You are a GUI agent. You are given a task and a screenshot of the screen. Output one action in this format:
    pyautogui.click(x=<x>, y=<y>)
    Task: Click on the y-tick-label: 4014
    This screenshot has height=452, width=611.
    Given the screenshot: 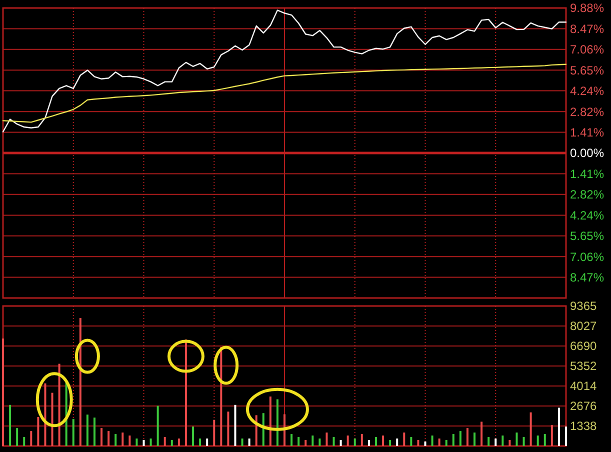 What is the action you would take?
    pyautogui.click(x=584, y=386)
    